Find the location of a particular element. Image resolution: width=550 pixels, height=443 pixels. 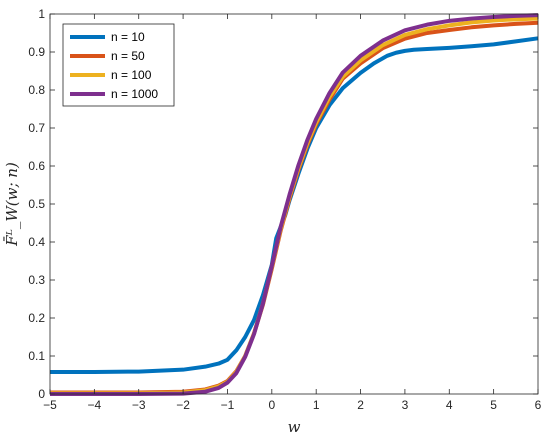

x-tick-label: −1 is located at coordinates (228, 405).